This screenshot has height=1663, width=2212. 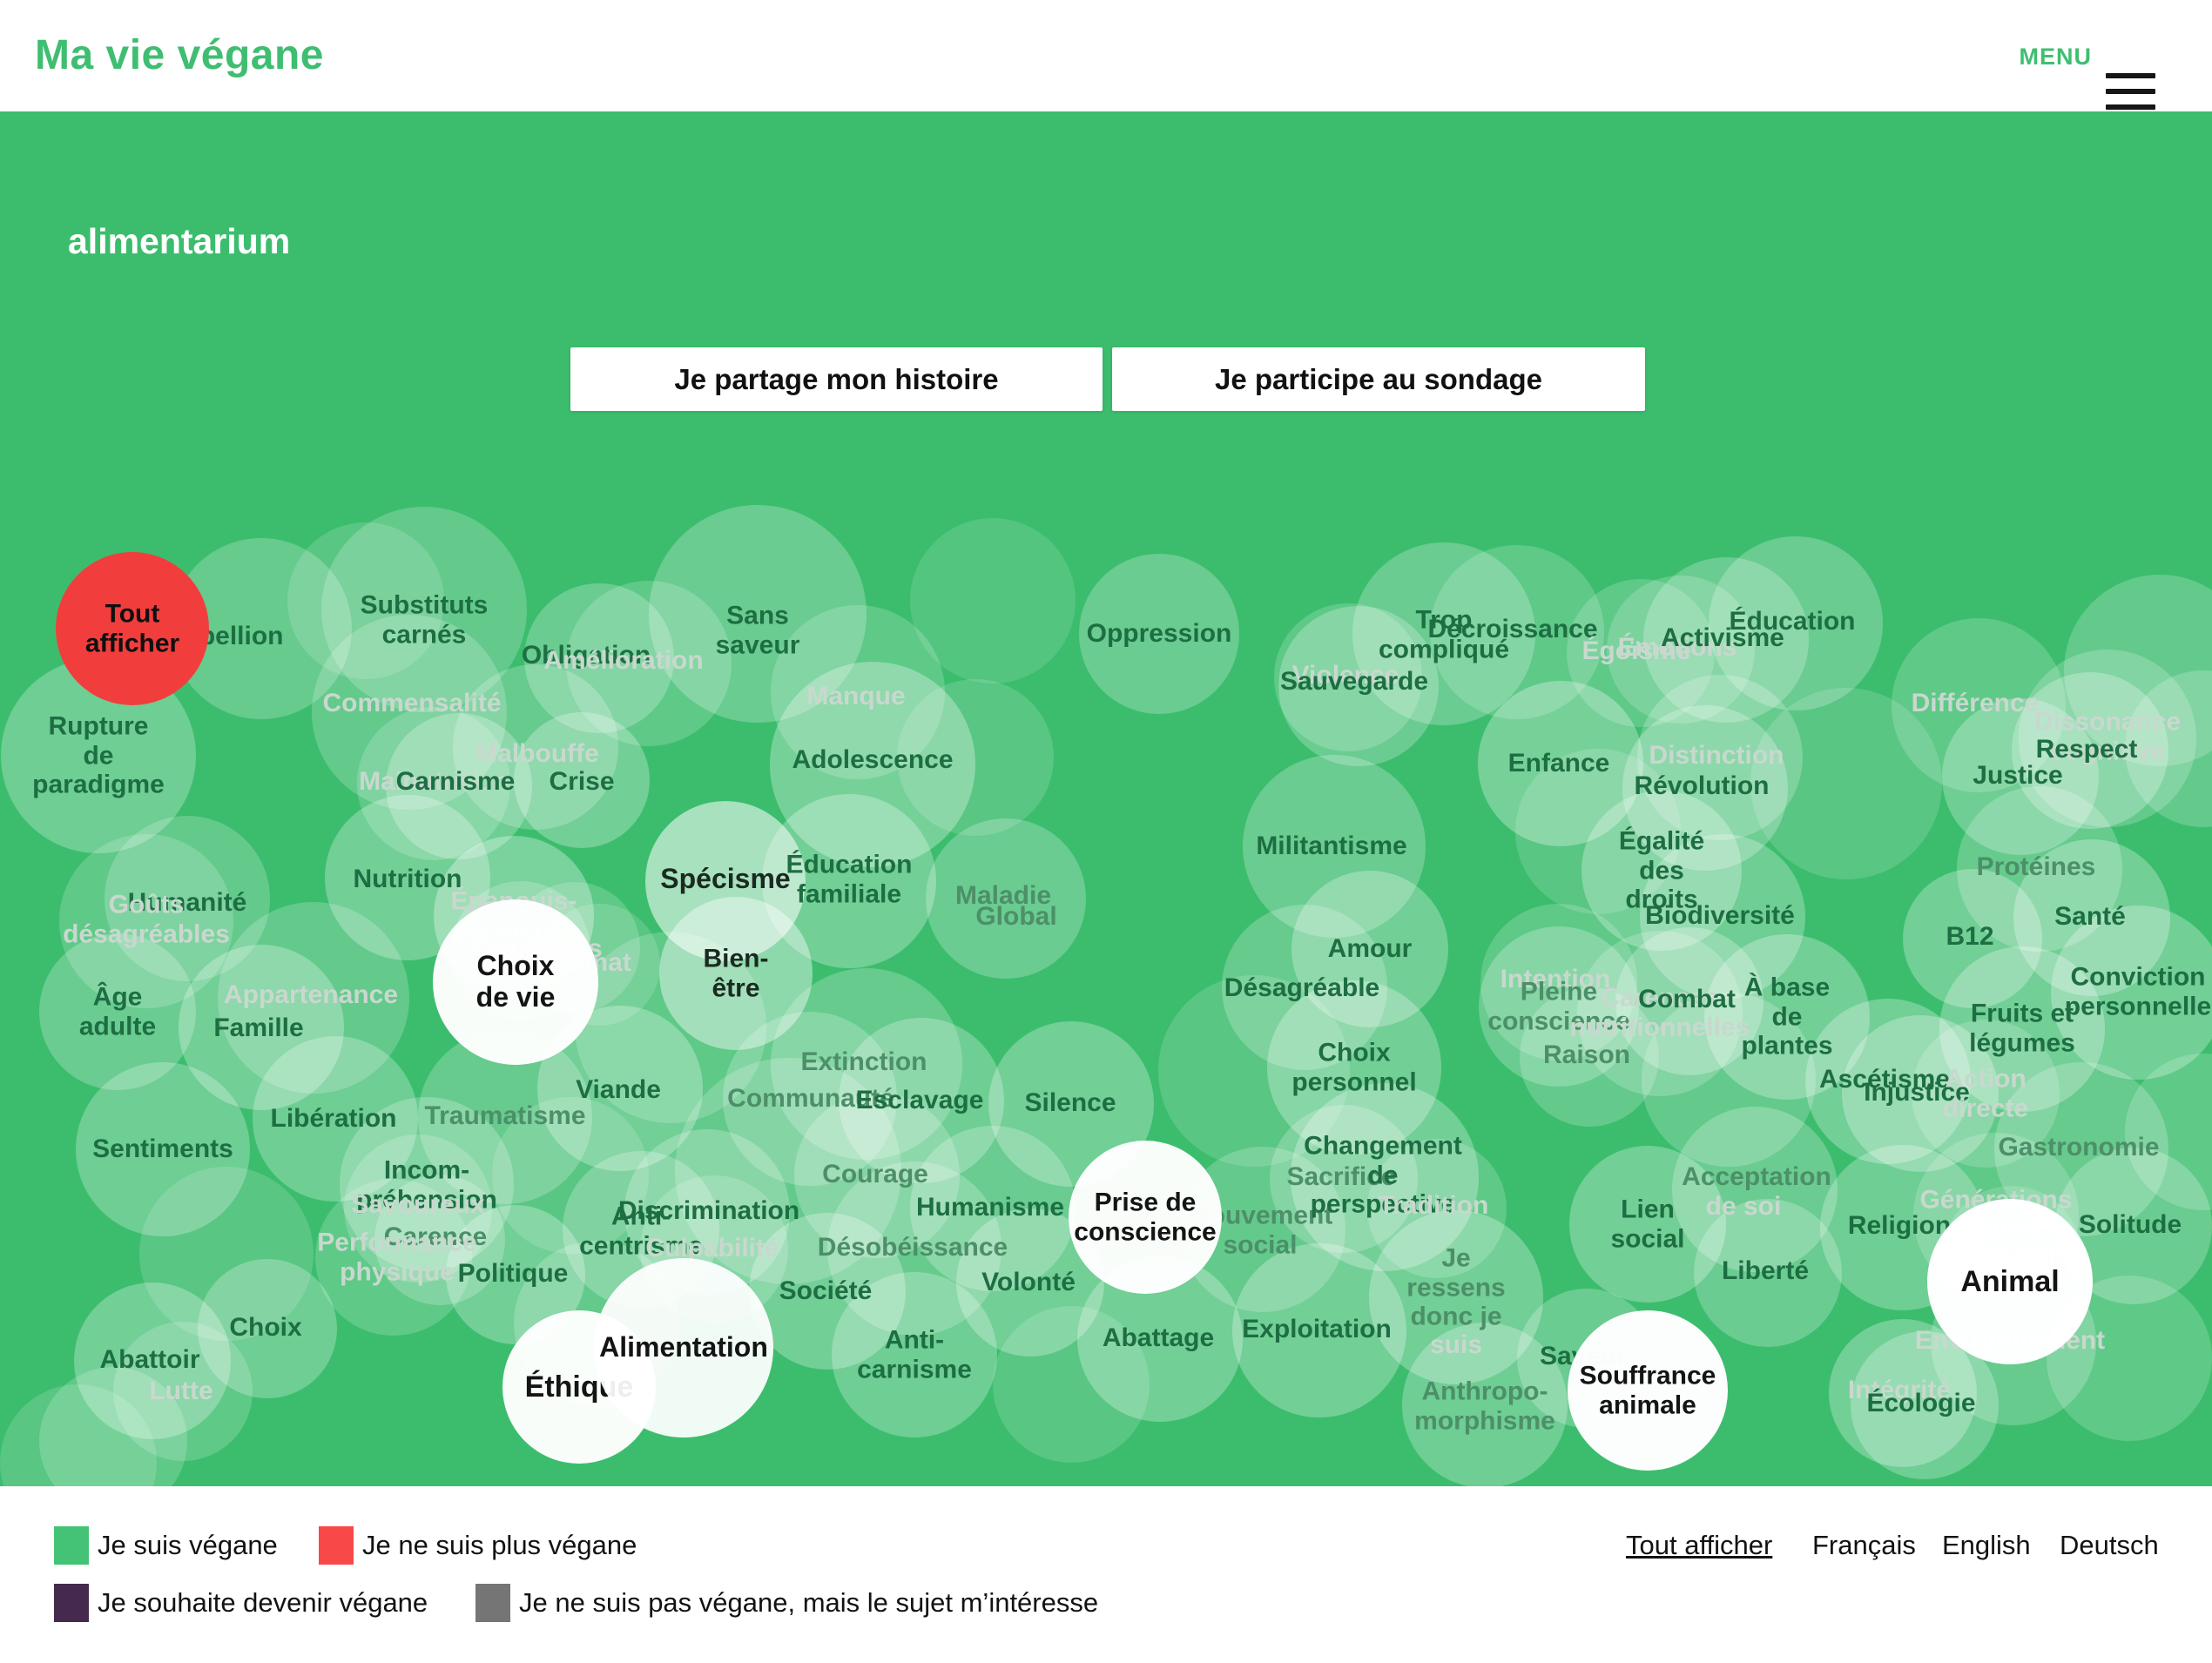 What do you see at coordinates (1379, 379) in the screenshot?
I see `take-survey-button: Je participe au sondage` at bounding box center [1379, 379].